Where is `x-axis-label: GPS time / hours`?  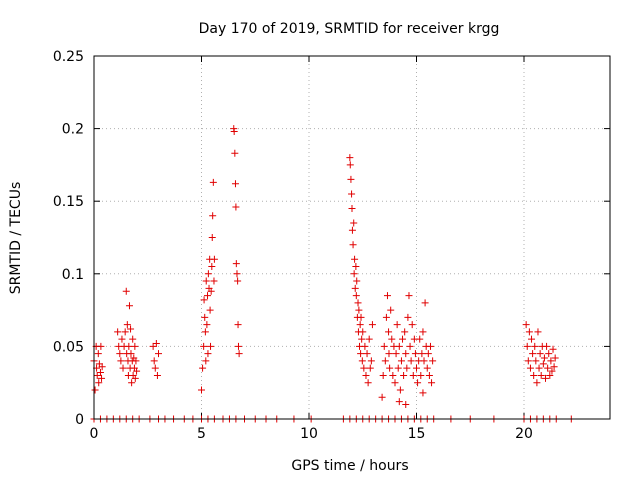 x-axis-label: GPS time / hours is located at coordinates (349, 466).